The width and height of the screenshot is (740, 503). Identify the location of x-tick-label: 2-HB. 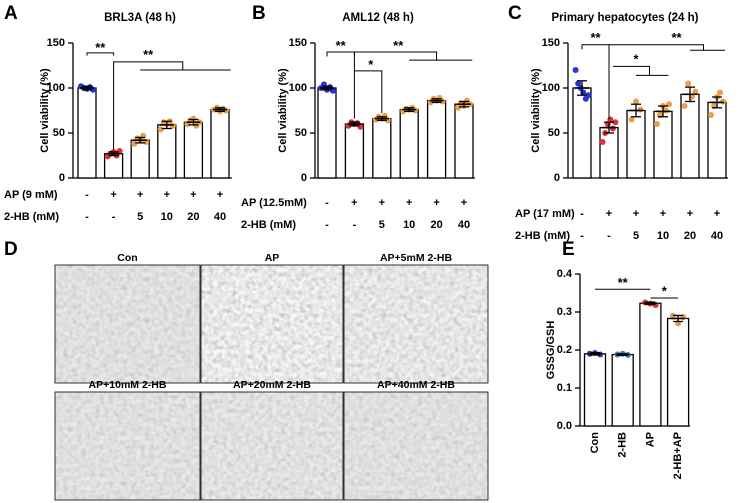
(623, 445).